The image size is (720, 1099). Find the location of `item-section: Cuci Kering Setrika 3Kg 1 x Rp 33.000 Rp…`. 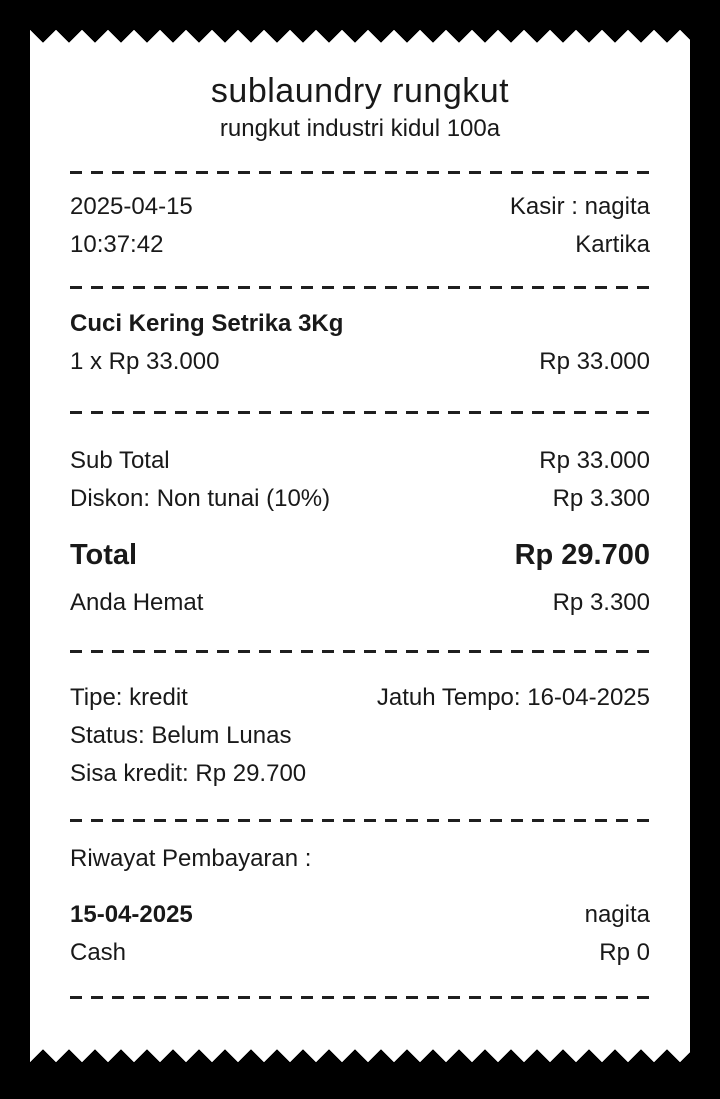

item-section: Cuci Kering Setrika 3Kg 1 x Rp 33.000 Rp… is located at coordinates (360, 343).